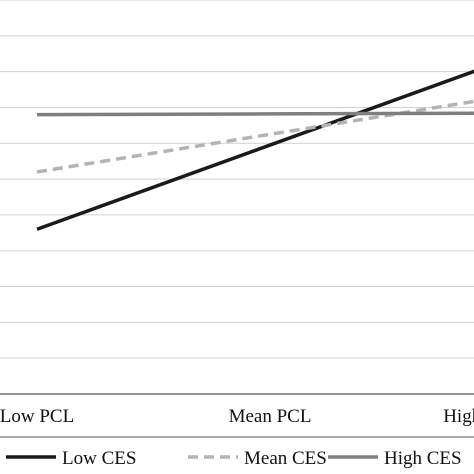 The image size is (474, 474). I want to click on x-tick-label-0: Low PCL, so click(37, 416).